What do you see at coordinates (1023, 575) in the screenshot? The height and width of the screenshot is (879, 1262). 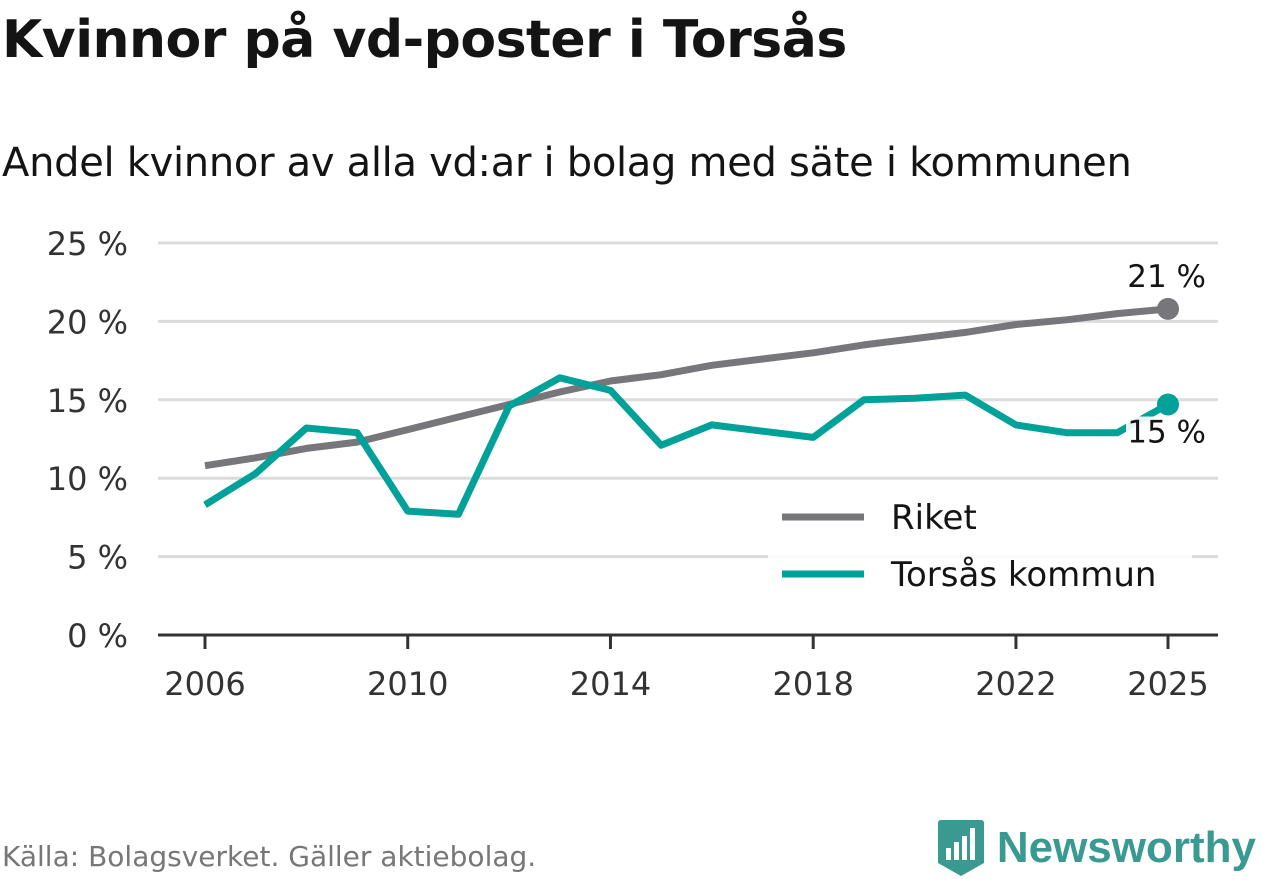 I see `legend-label: Torsås kommun` at bounding box center [1023, 575].